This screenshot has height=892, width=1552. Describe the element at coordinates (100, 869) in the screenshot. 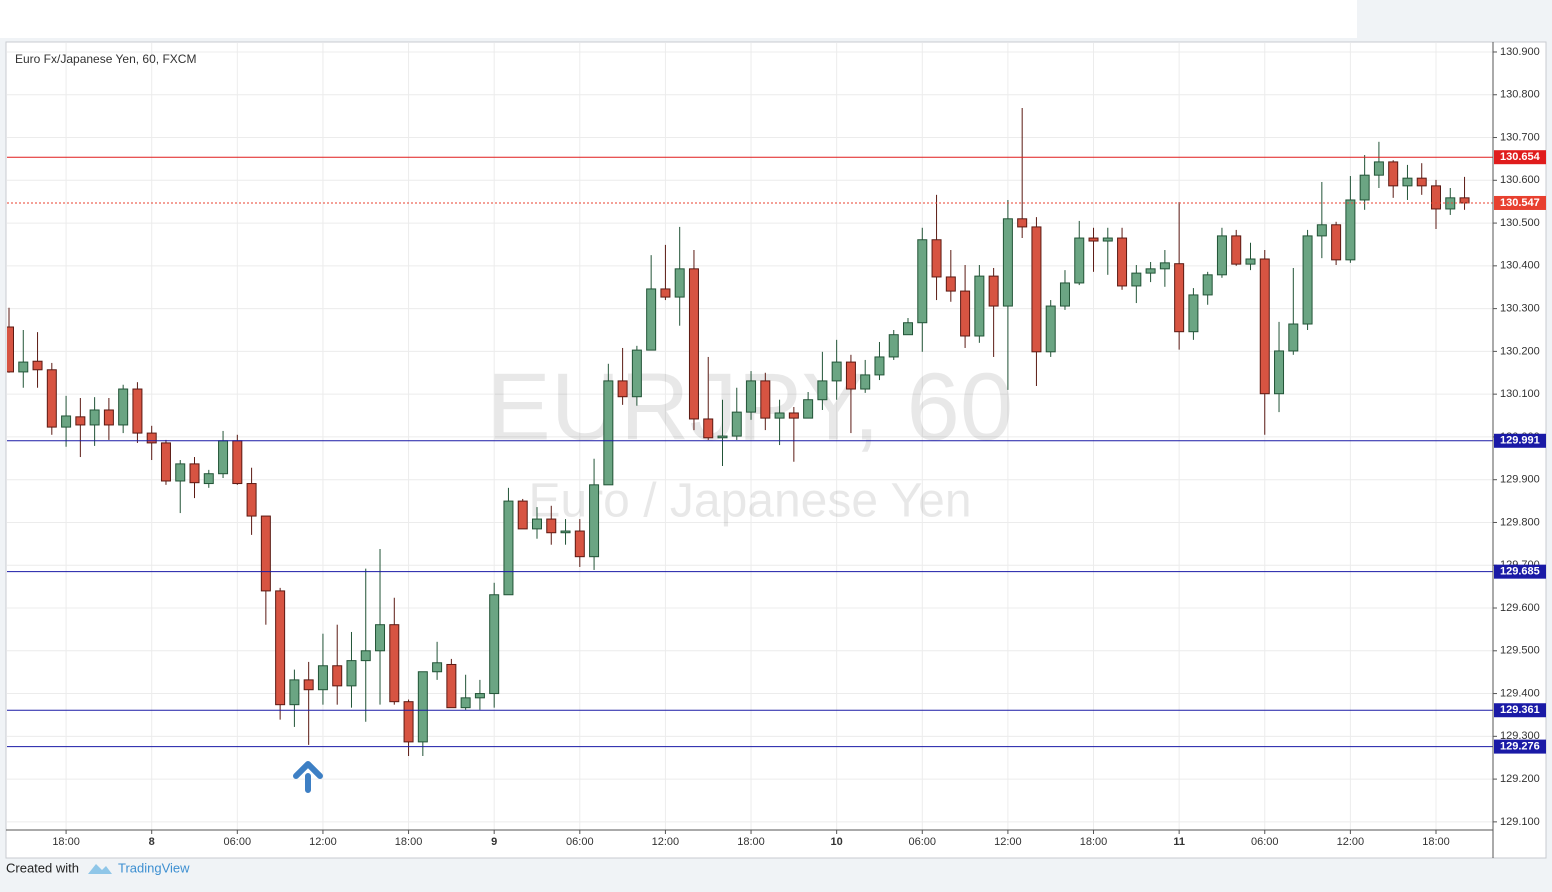

I see `brand-logo` at that location.